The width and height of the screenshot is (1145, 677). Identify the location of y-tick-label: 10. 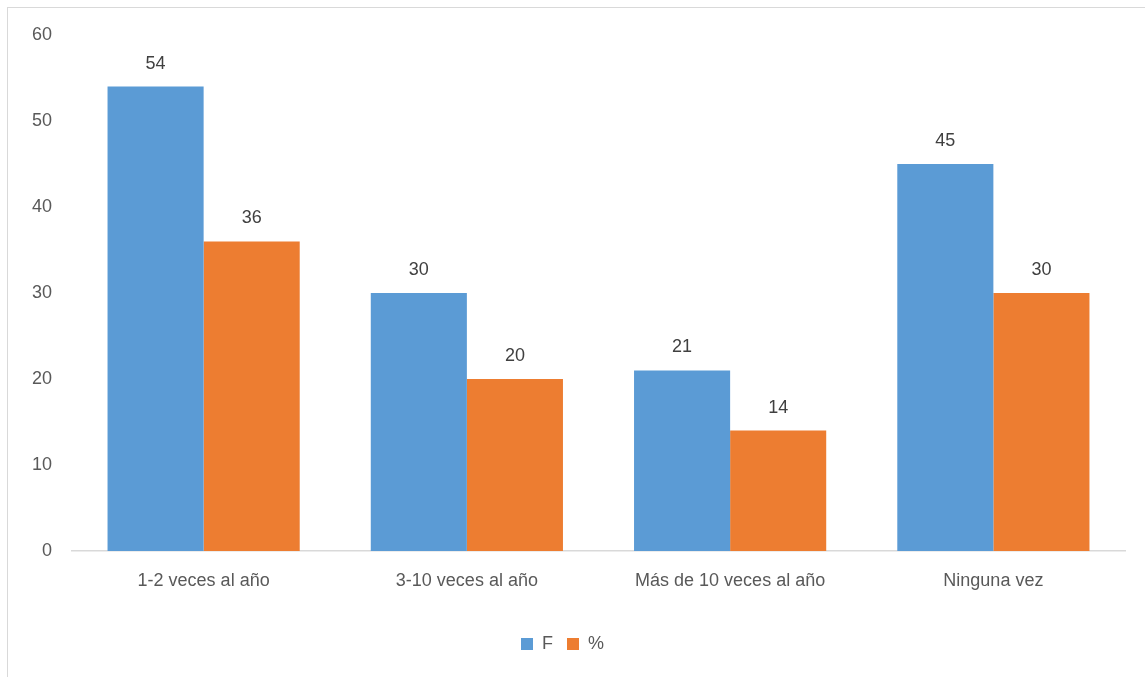
(41, 463).